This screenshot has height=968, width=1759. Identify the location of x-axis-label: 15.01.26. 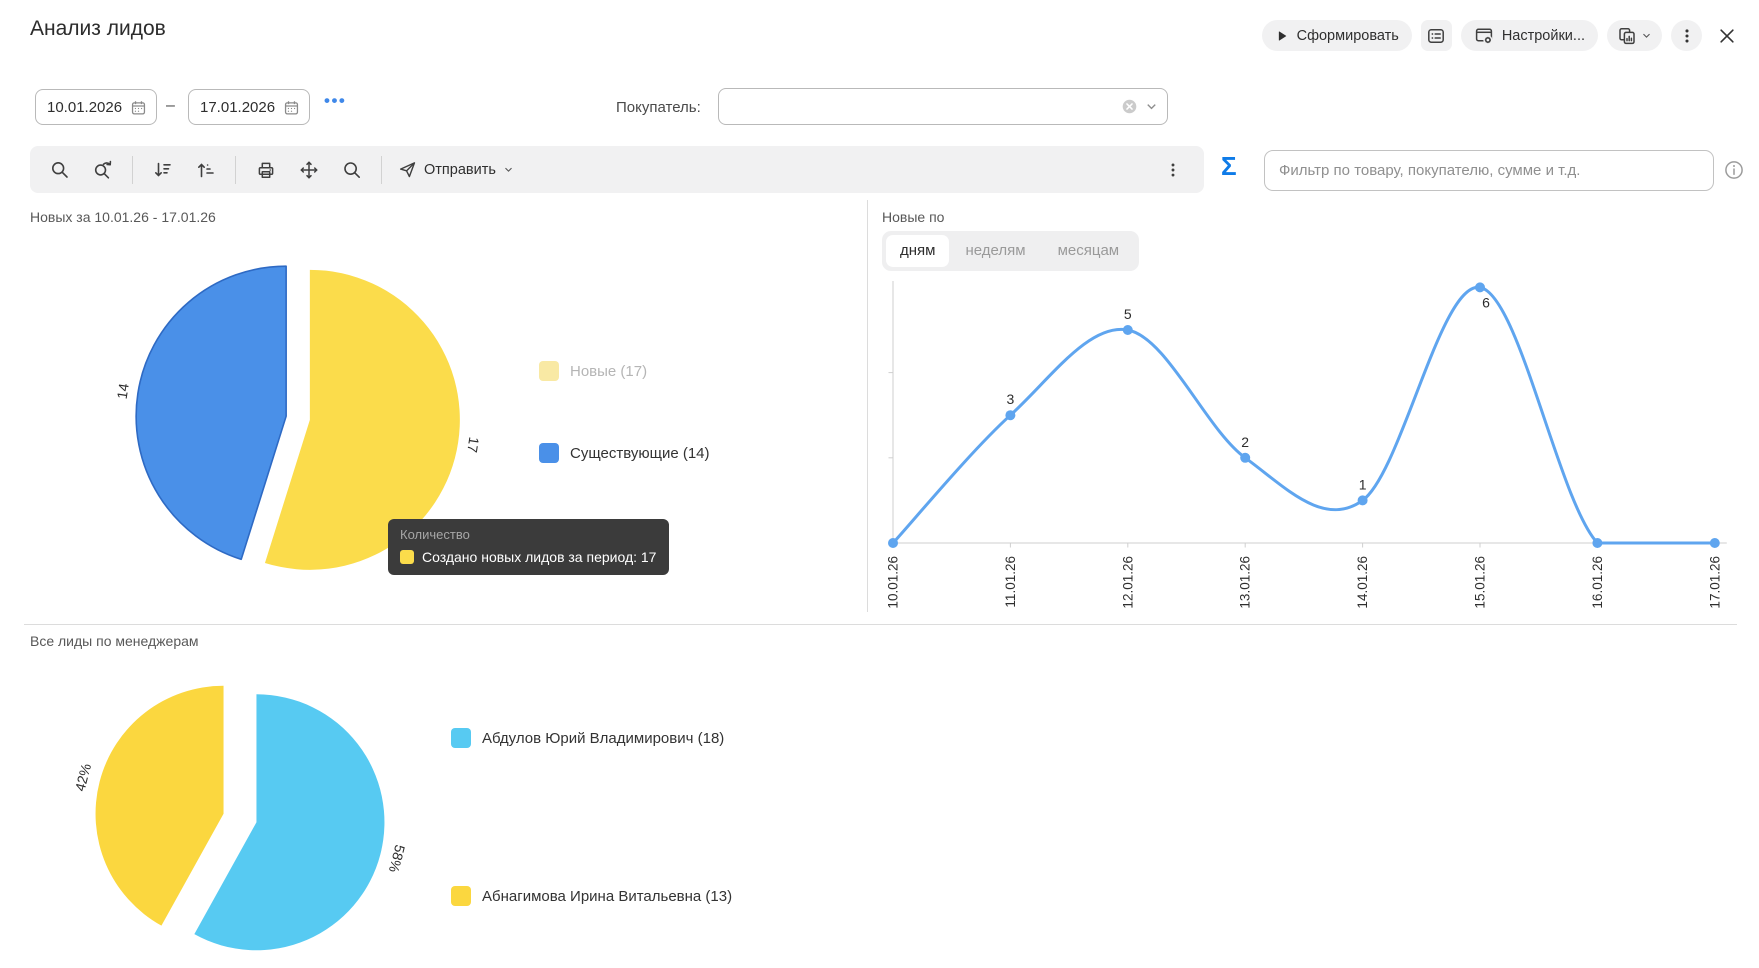
(1480, 582).